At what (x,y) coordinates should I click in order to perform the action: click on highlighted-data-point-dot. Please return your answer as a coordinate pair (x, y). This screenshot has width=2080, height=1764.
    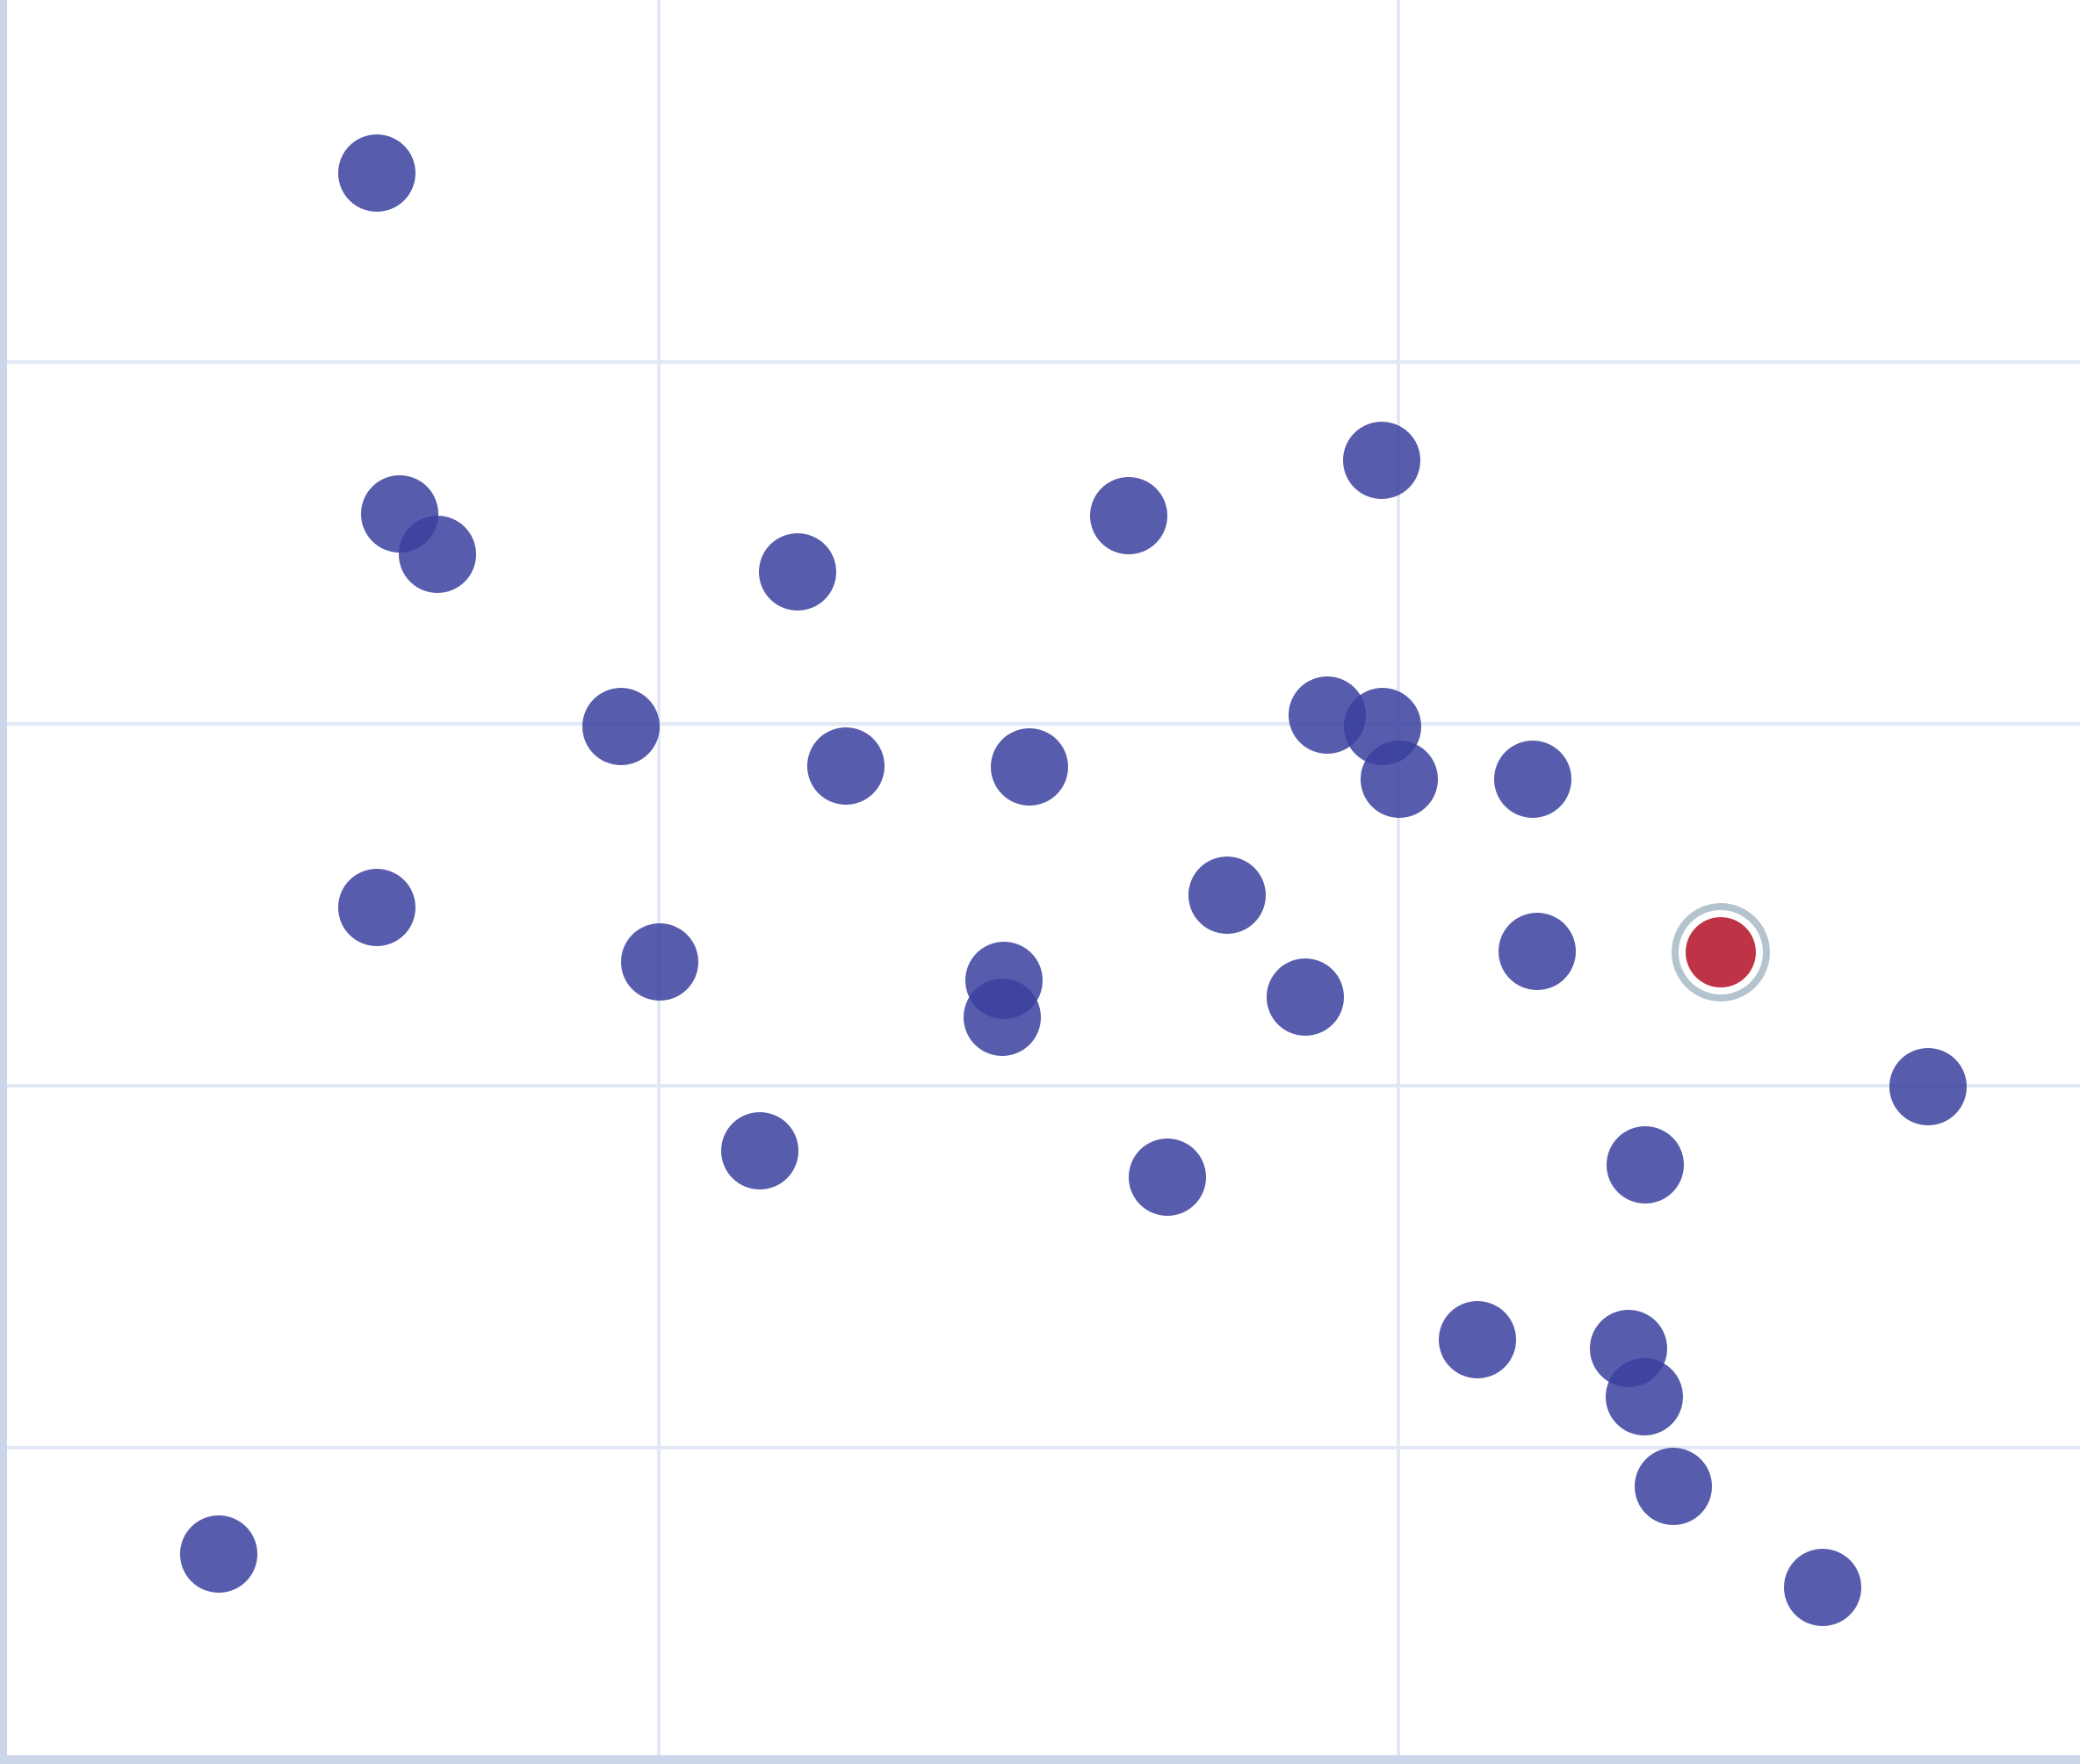
    Looking at the image, I should click on (1721, 952).